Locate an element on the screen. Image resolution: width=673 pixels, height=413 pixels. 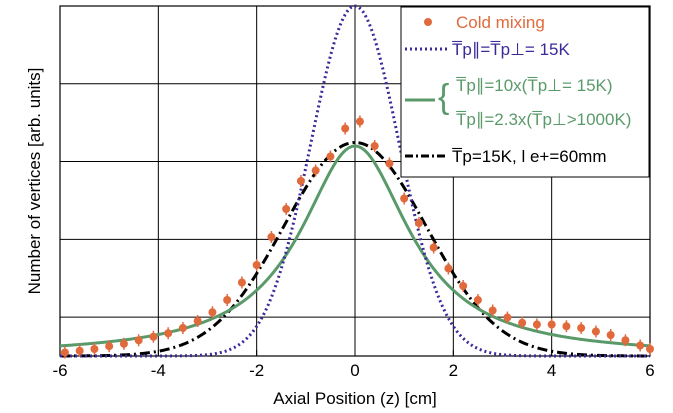
legend-label-fit-line2: T̅p∥=2.3x(T̅p⊥>1000K) is located at coordinates (543, 119).